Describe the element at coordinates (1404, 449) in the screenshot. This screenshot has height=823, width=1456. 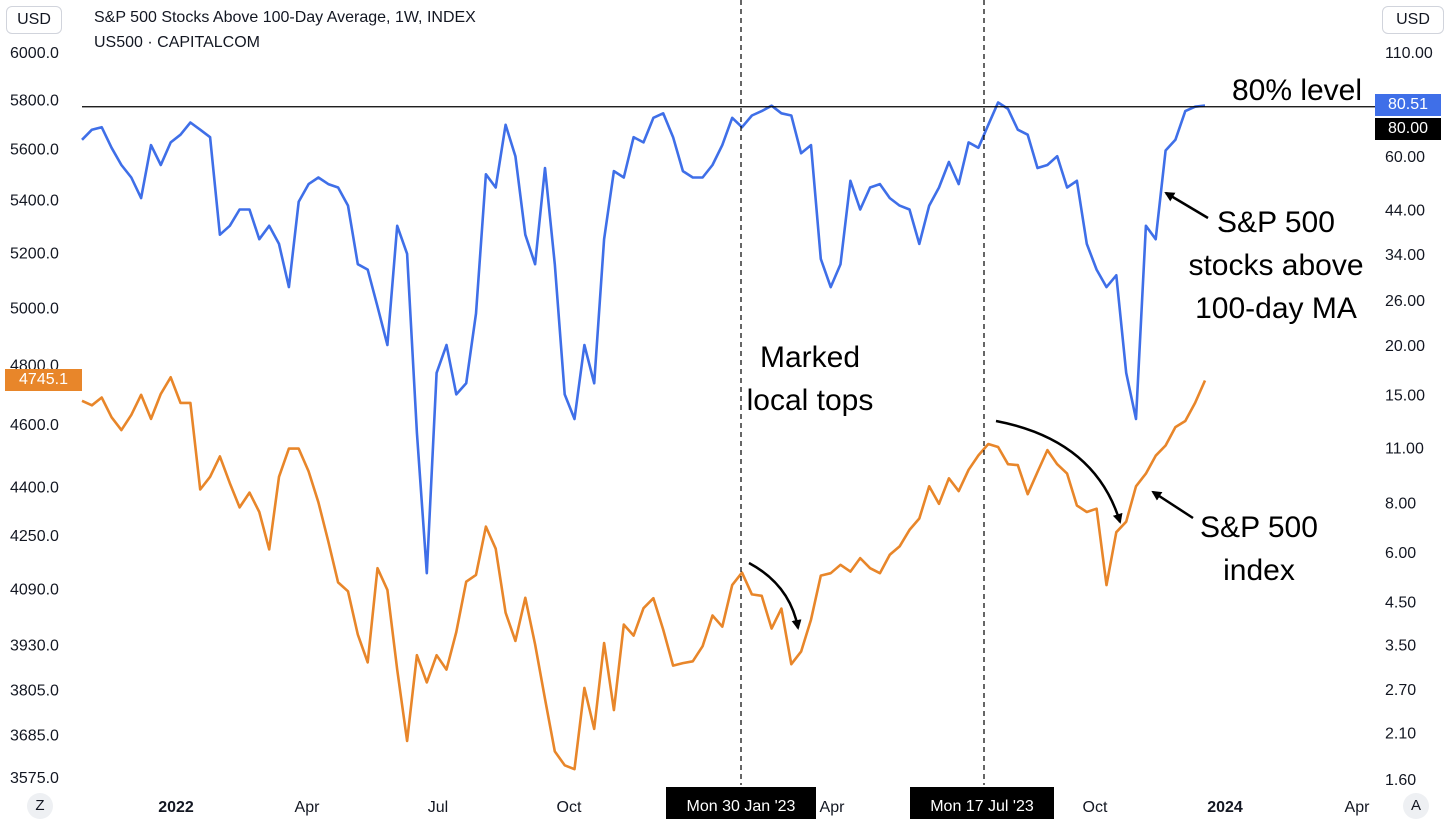
I see `right-tick-label: 11.00` at that location.